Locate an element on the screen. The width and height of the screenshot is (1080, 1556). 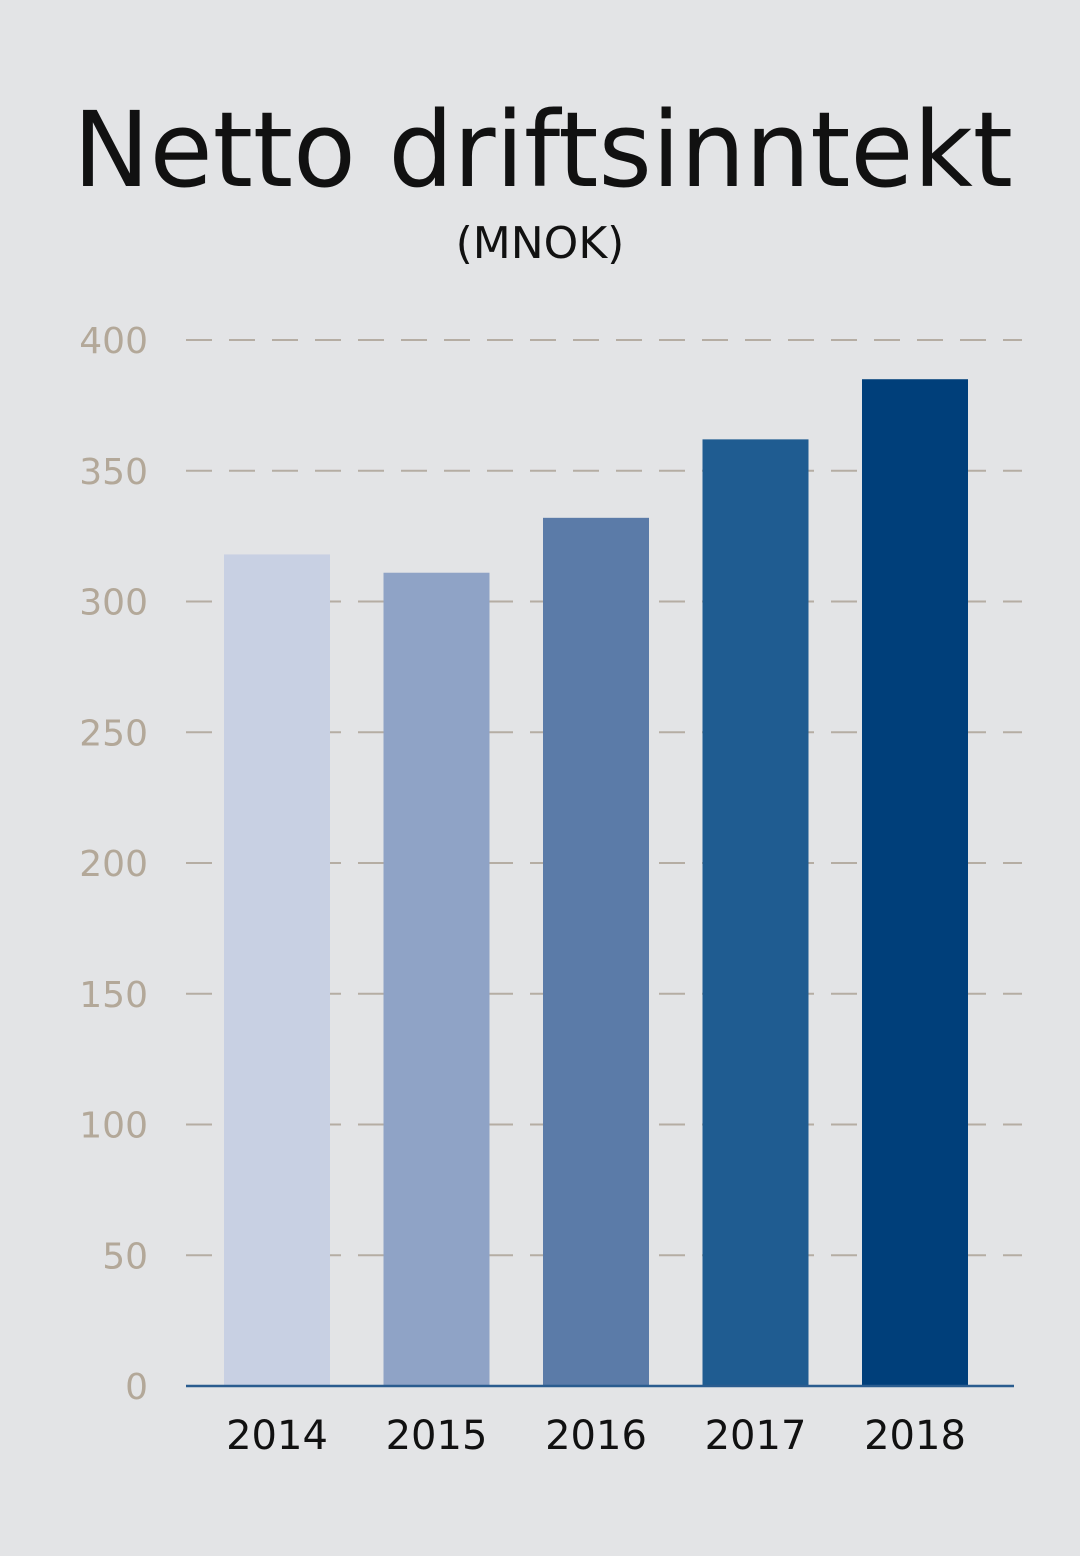
y-tick-label: 150 is located at coordinates (113, 995).